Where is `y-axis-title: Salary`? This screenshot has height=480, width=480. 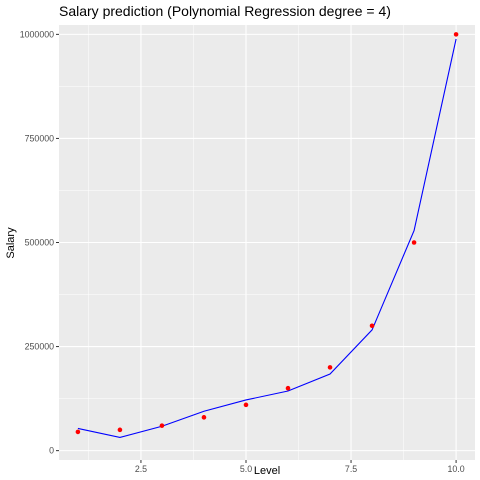 y-axis-title: Salary is located at coordinates (11, 243).